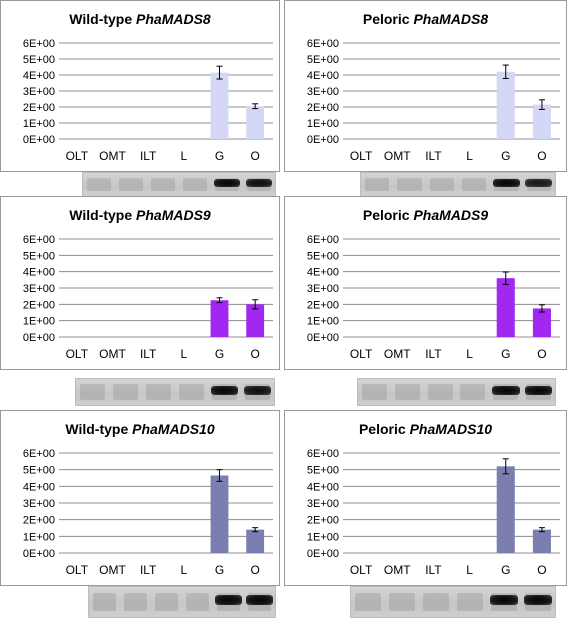 The width and height of the screenshot is (567, 618). Describe the element at coordinates (219, 156) in the screenshot. I see `x-category-label: G` at that location.